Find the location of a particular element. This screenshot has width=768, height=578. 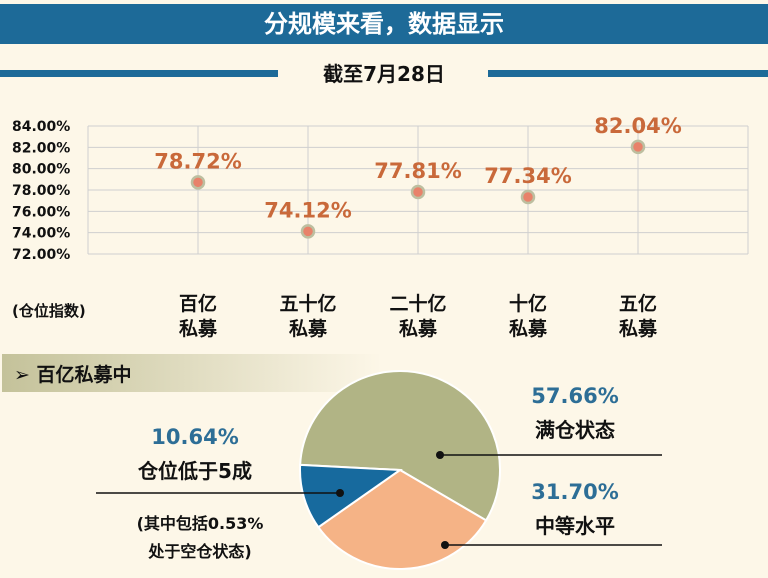

y-tick-label: 76.00% is located at coordinates (41, 212).